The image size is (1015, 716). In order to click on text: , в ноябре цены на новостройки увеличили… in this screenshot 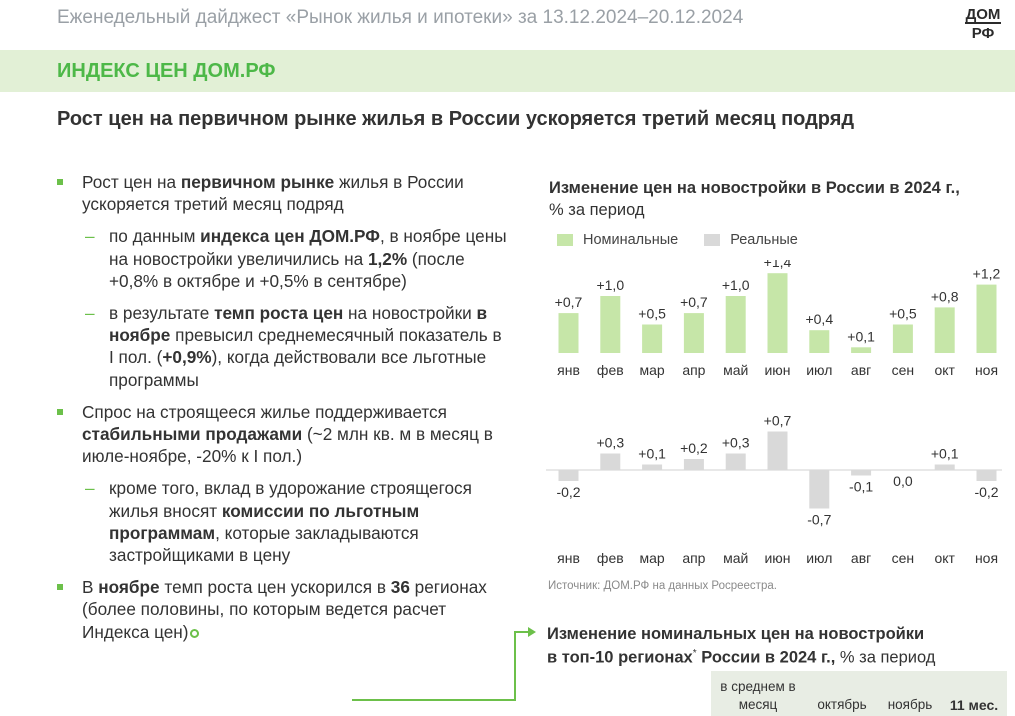, I will do `click(308, 247)`.